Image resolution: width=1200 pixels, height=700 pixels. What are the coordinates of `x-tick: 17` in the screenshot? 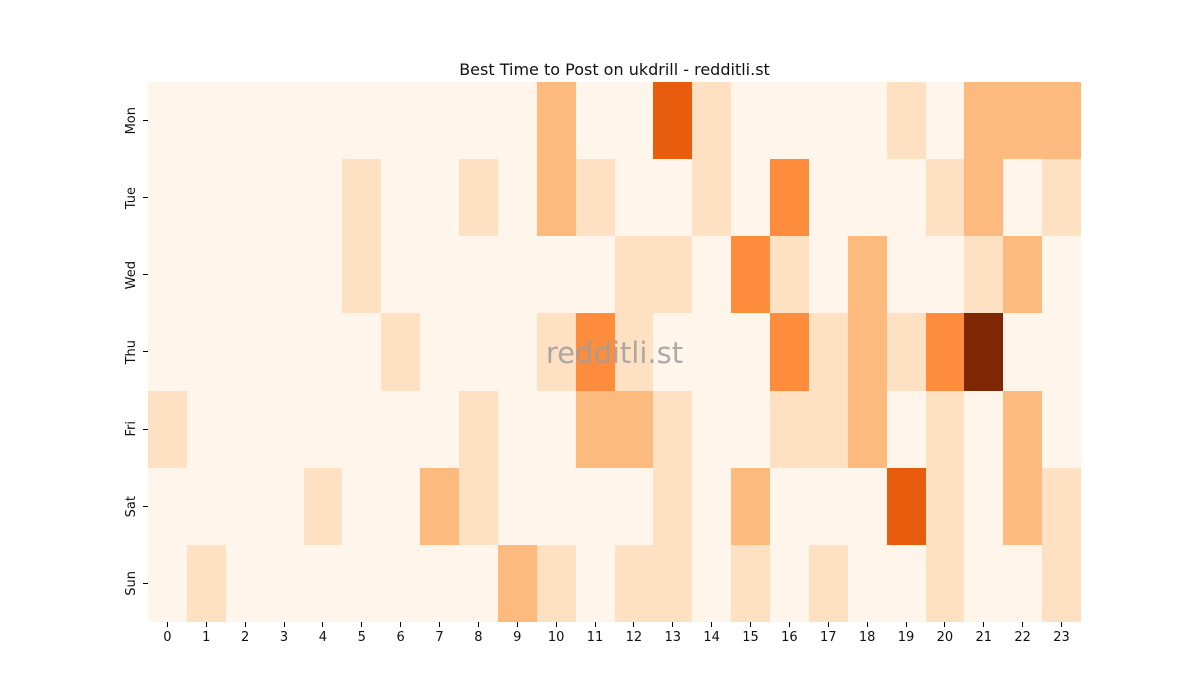 It's located at (828, 637).